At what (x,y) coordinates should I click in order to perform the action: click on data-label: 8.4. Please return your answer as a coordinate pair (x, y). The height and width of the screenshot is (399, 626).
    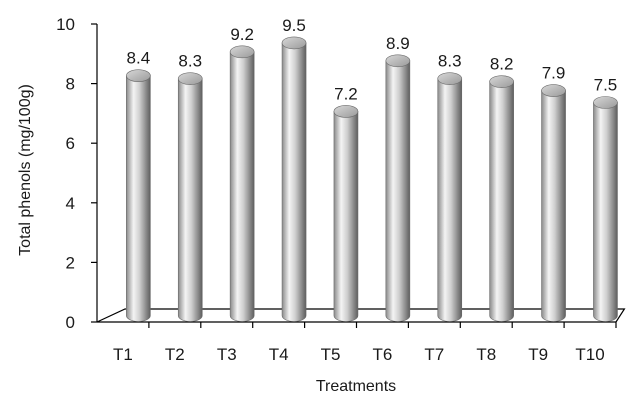
    Looking at the image, I should click on (139, 58).